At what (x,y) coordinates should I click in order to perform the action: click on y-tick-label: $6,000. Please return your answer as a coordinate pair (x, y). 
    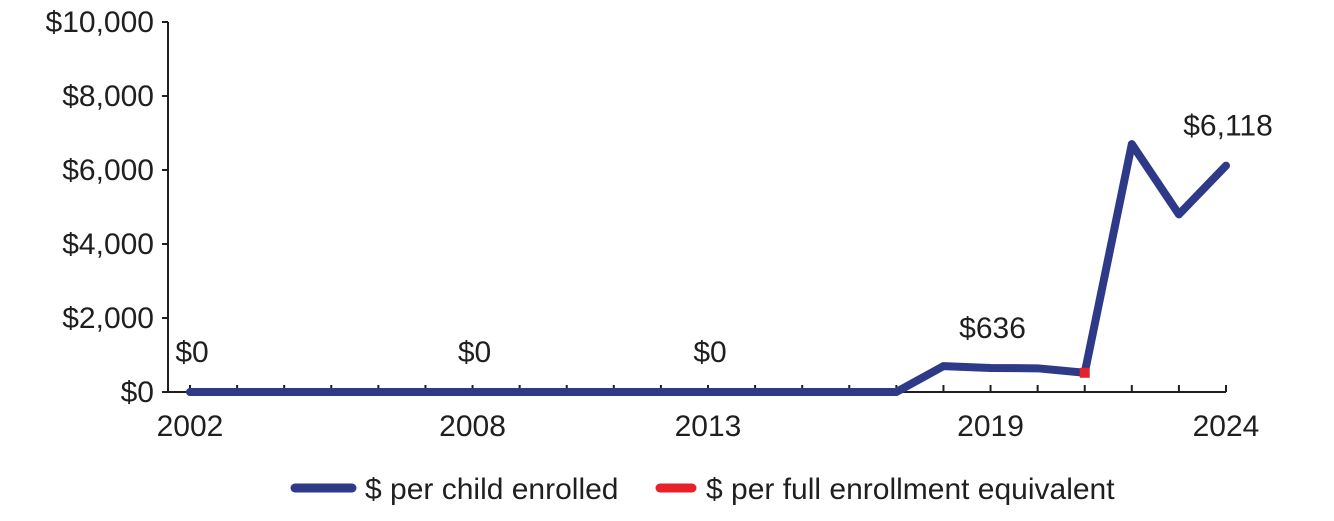
    Looking at the image, I should click on (108, 170).